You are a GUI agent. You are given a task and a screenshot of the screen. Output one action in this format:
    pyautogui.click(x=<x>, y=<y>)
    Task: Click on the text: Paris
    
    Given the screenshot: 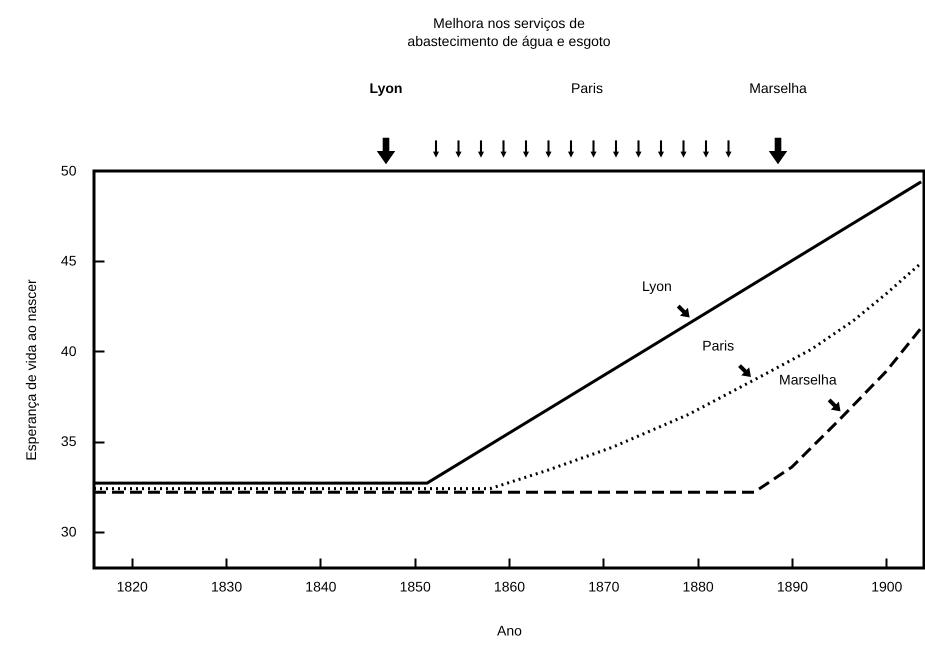 What is the action you would take?
    pyautogui.click(x=587, y=88)
    